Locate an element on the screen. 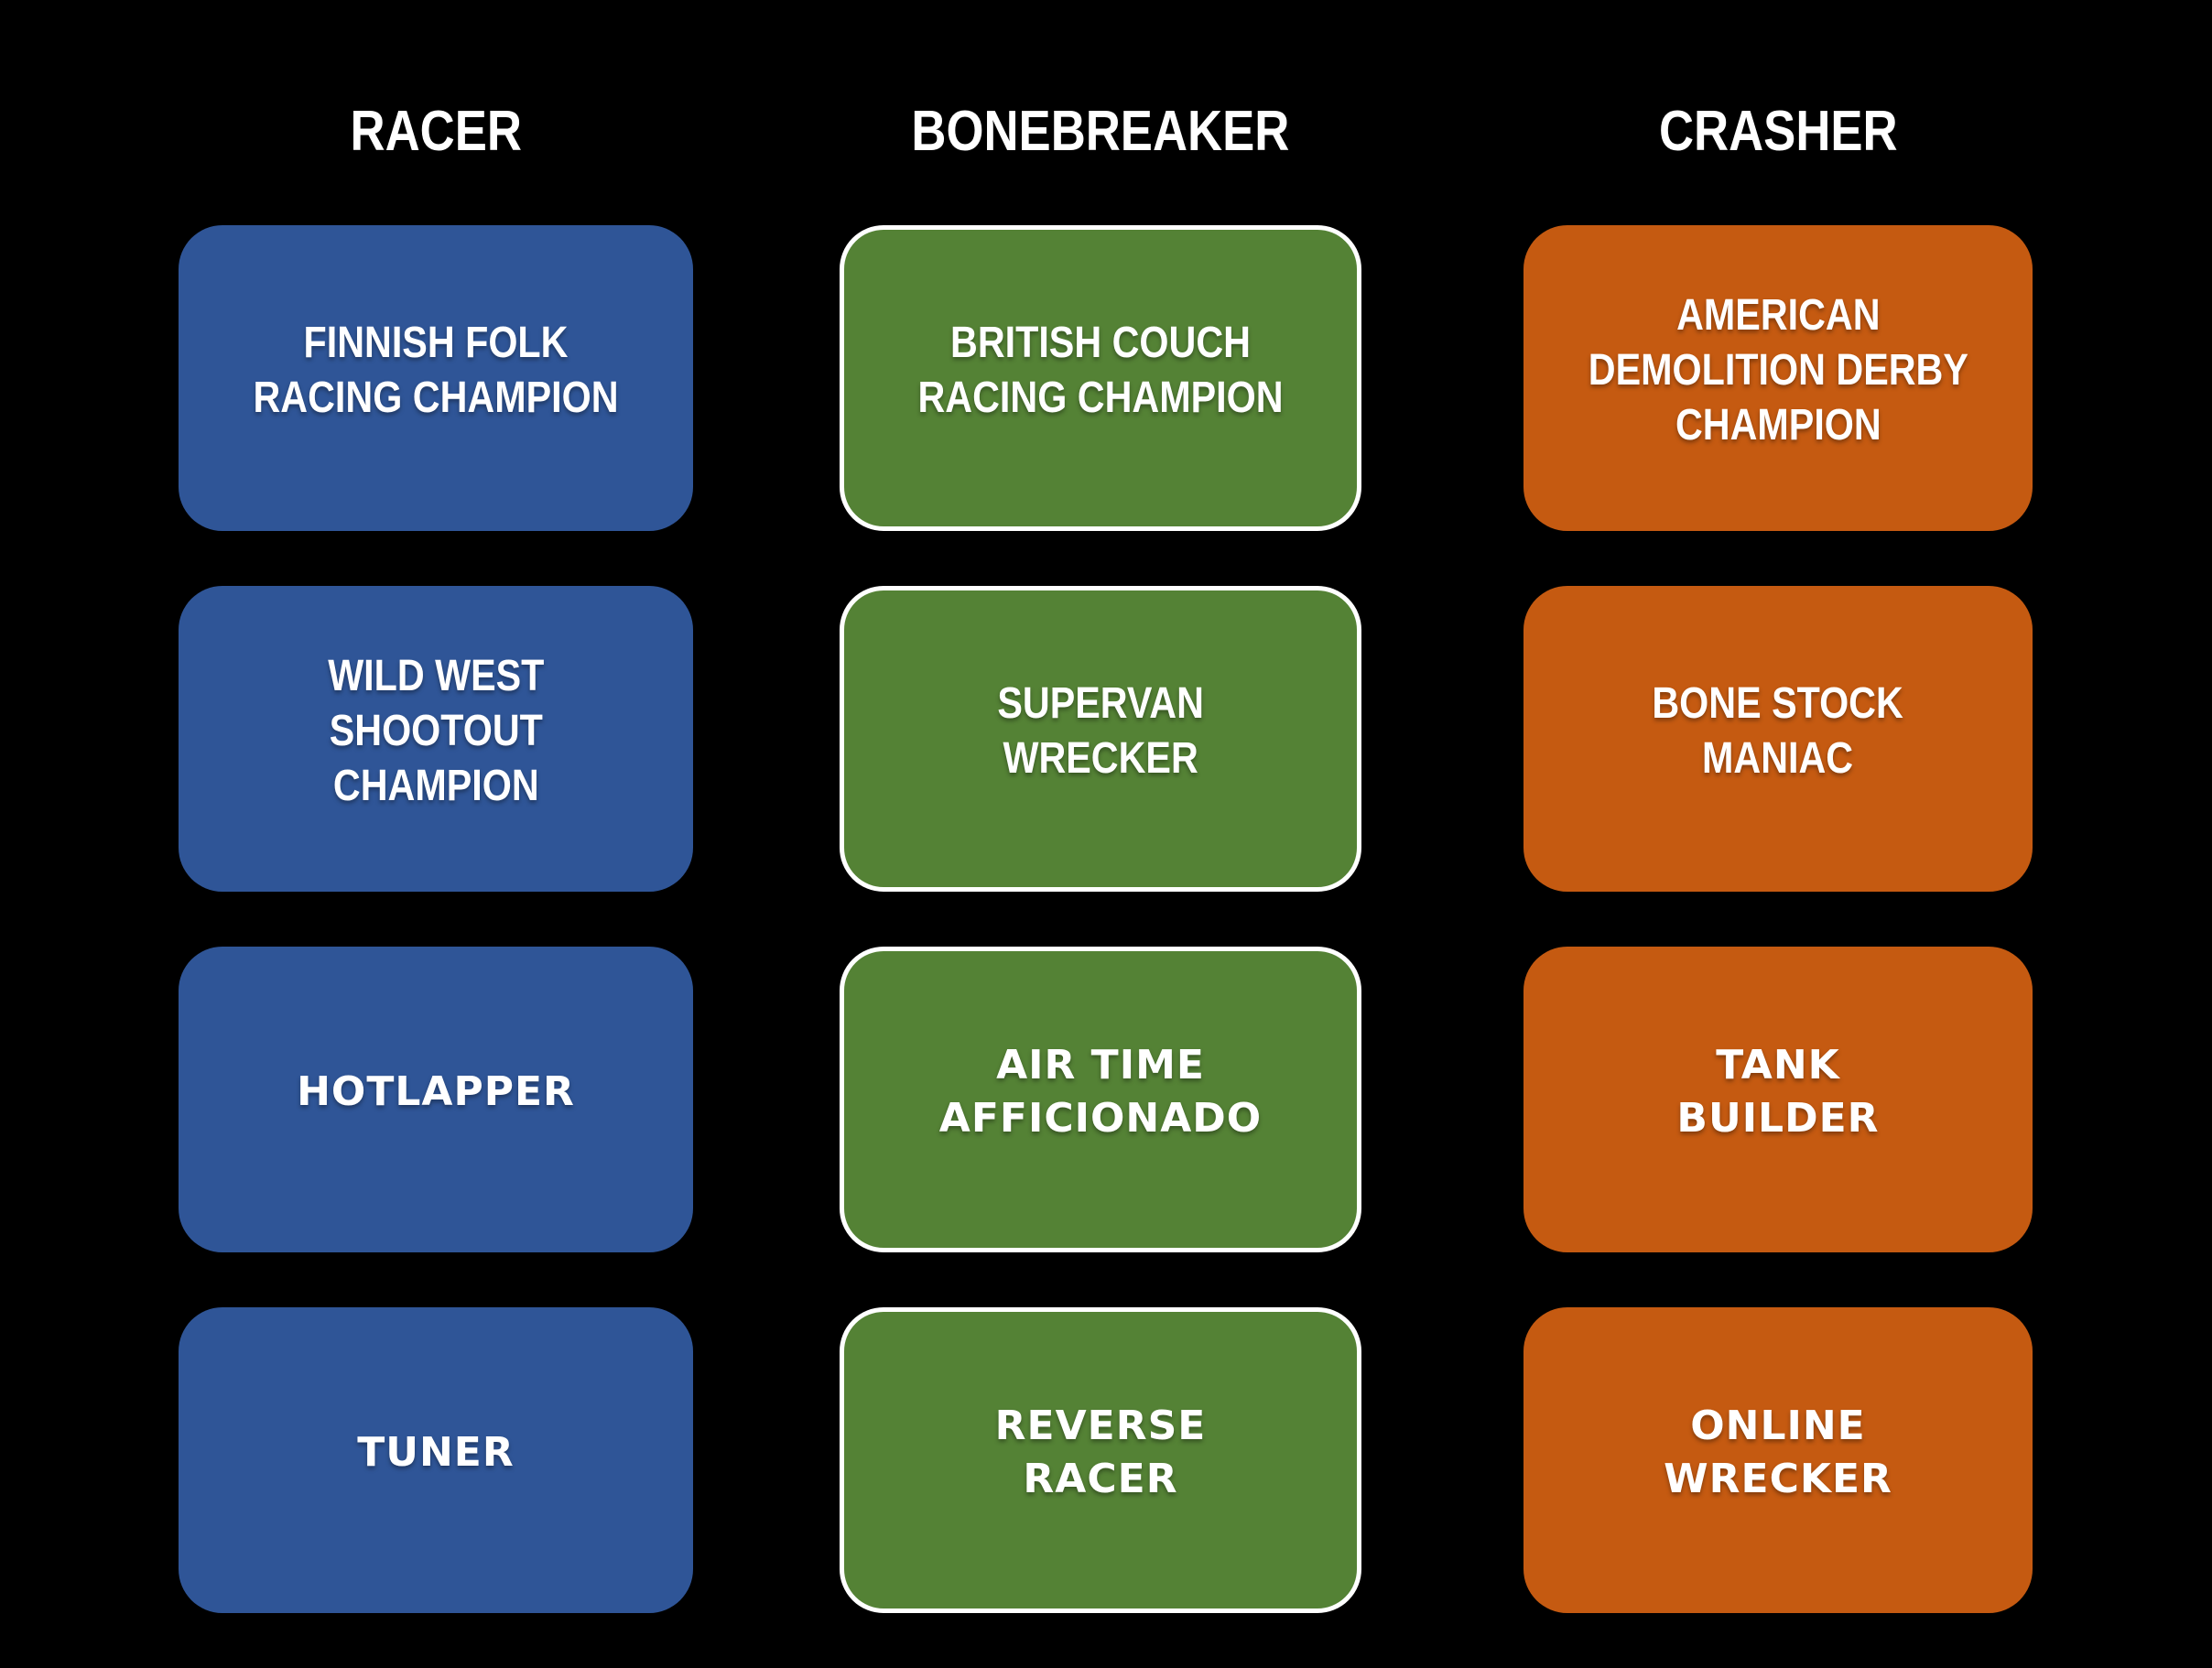  card-label: REVERSE RACER is located at coordinates (1100, 1452).